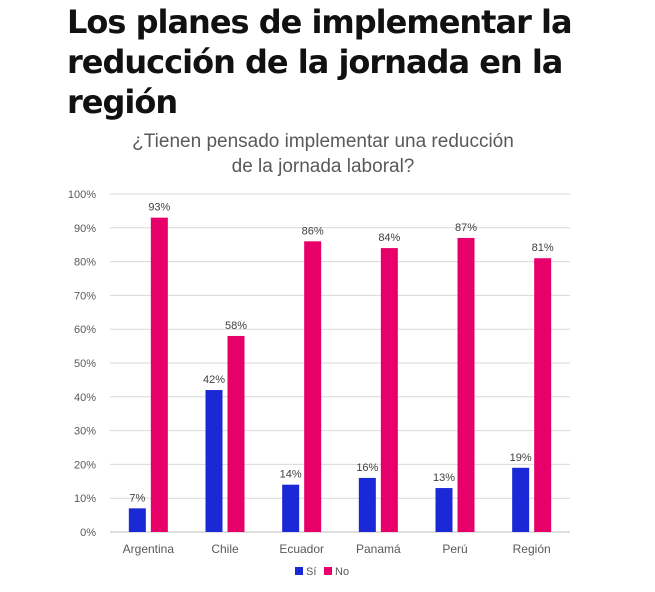 This screenshot has height=592, width=655. What do you see at coordinates (342, 572) in the screenshot?
I see `legend-label: No` at bounding box center [342, 572].